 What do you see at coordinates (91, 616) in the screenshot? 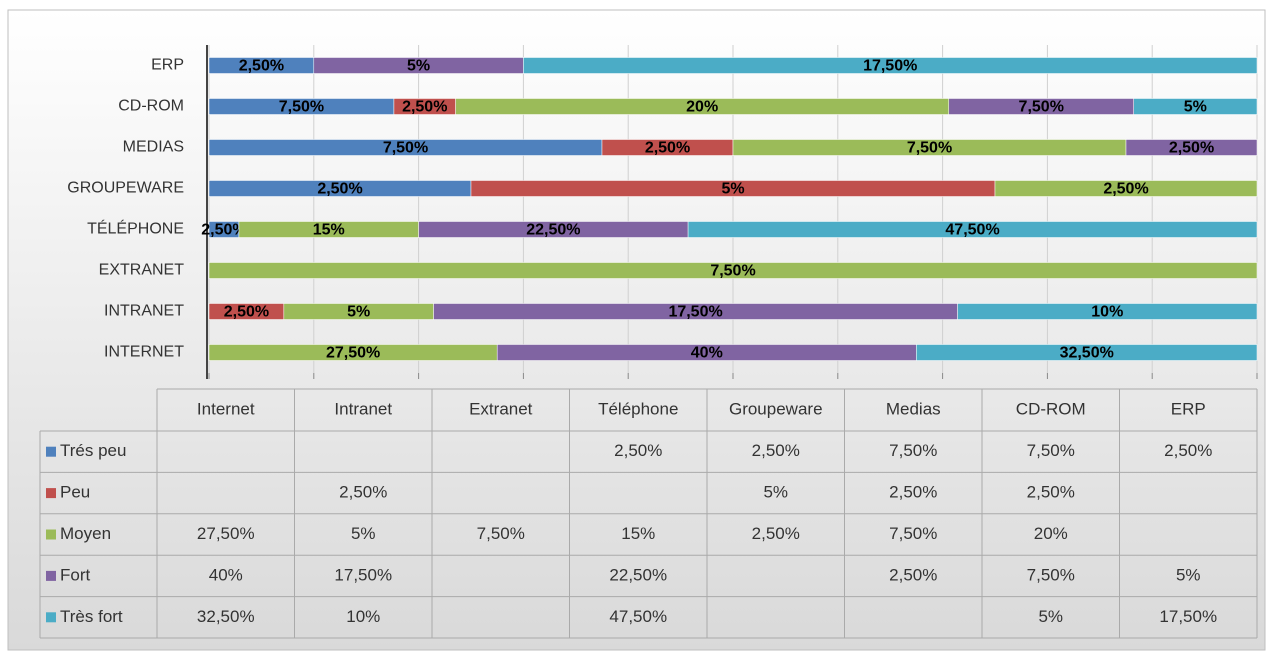
I see `legend-label: Très fort` at bounding box center [91, 616].